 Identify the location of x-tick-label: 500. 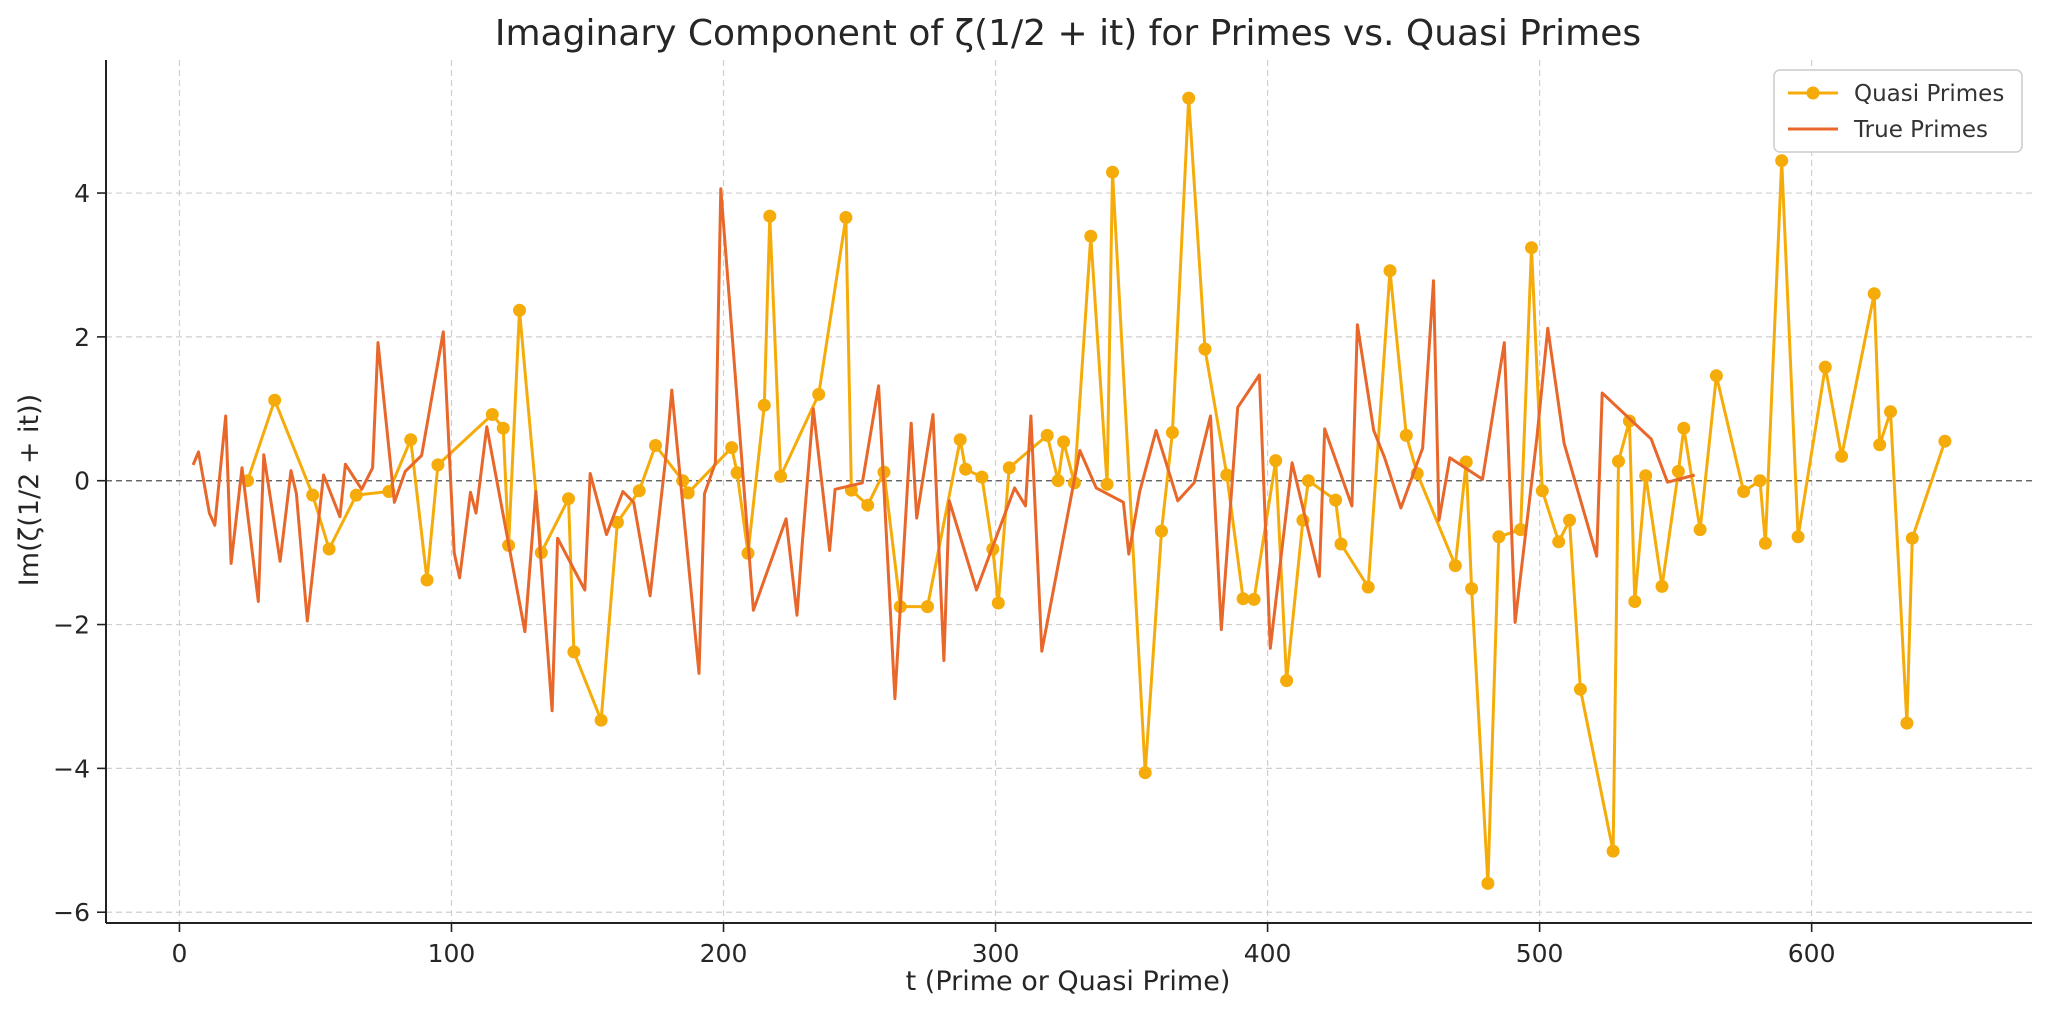
(1540, 953).